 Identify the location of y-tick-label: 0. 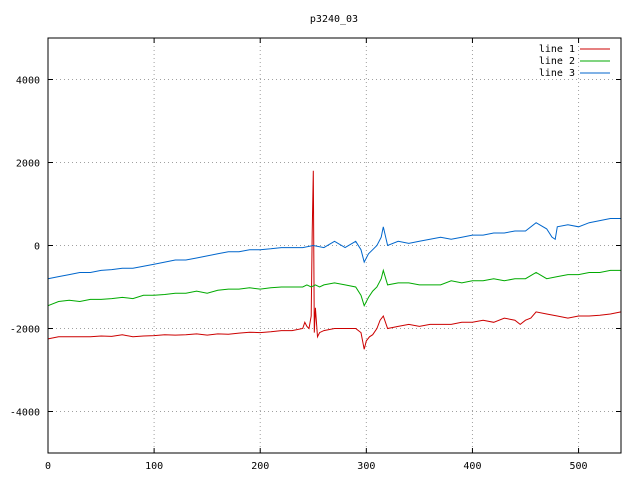
(37, 247).